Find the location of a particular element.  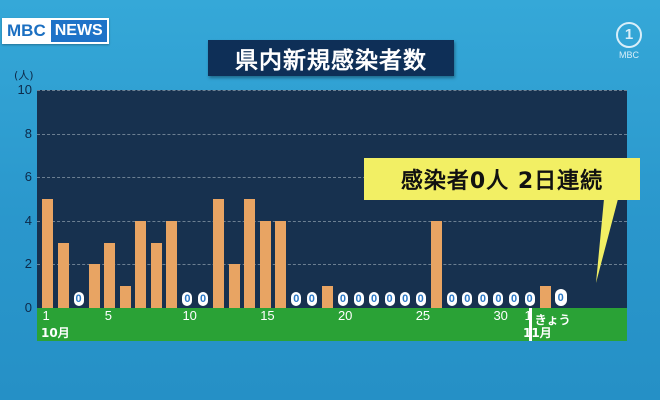

x-month-label: 11月 is located at coordinates (537, 333).